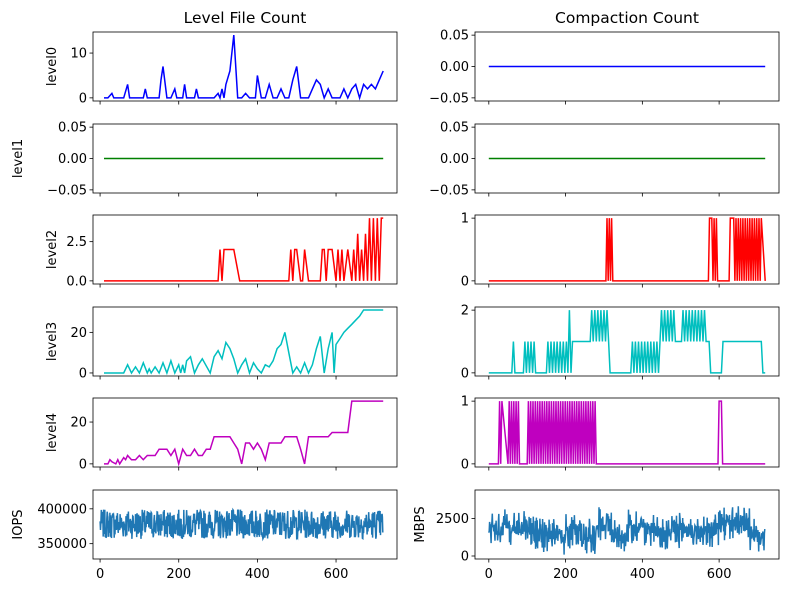  I want to click on subplot-4: 0.0 2.5 level2, so click(221, 251).